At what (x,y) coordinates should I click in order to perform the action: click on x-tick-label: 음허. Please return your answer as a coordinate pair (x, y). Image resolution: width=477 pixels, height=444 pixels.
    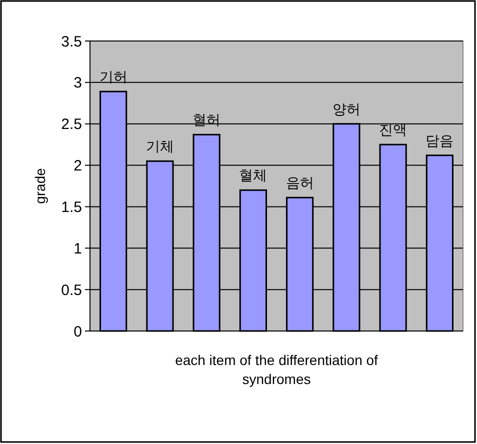
    Looking at the image, I should click on (300, 182).